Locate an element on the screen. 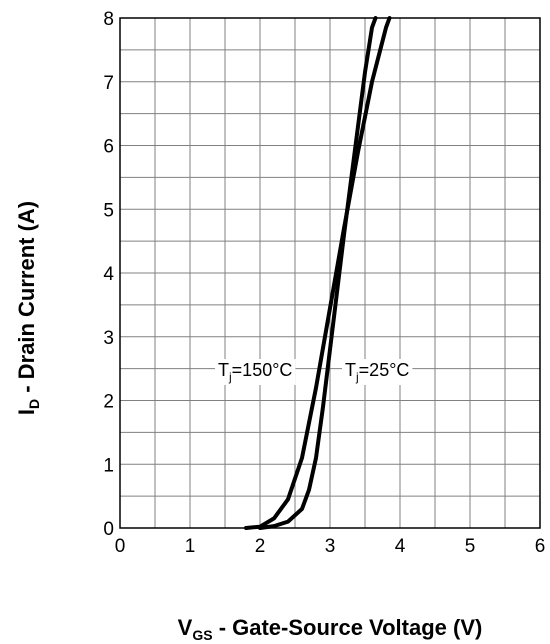  x-tick-label: 1 is located at coordinates (190, 546).